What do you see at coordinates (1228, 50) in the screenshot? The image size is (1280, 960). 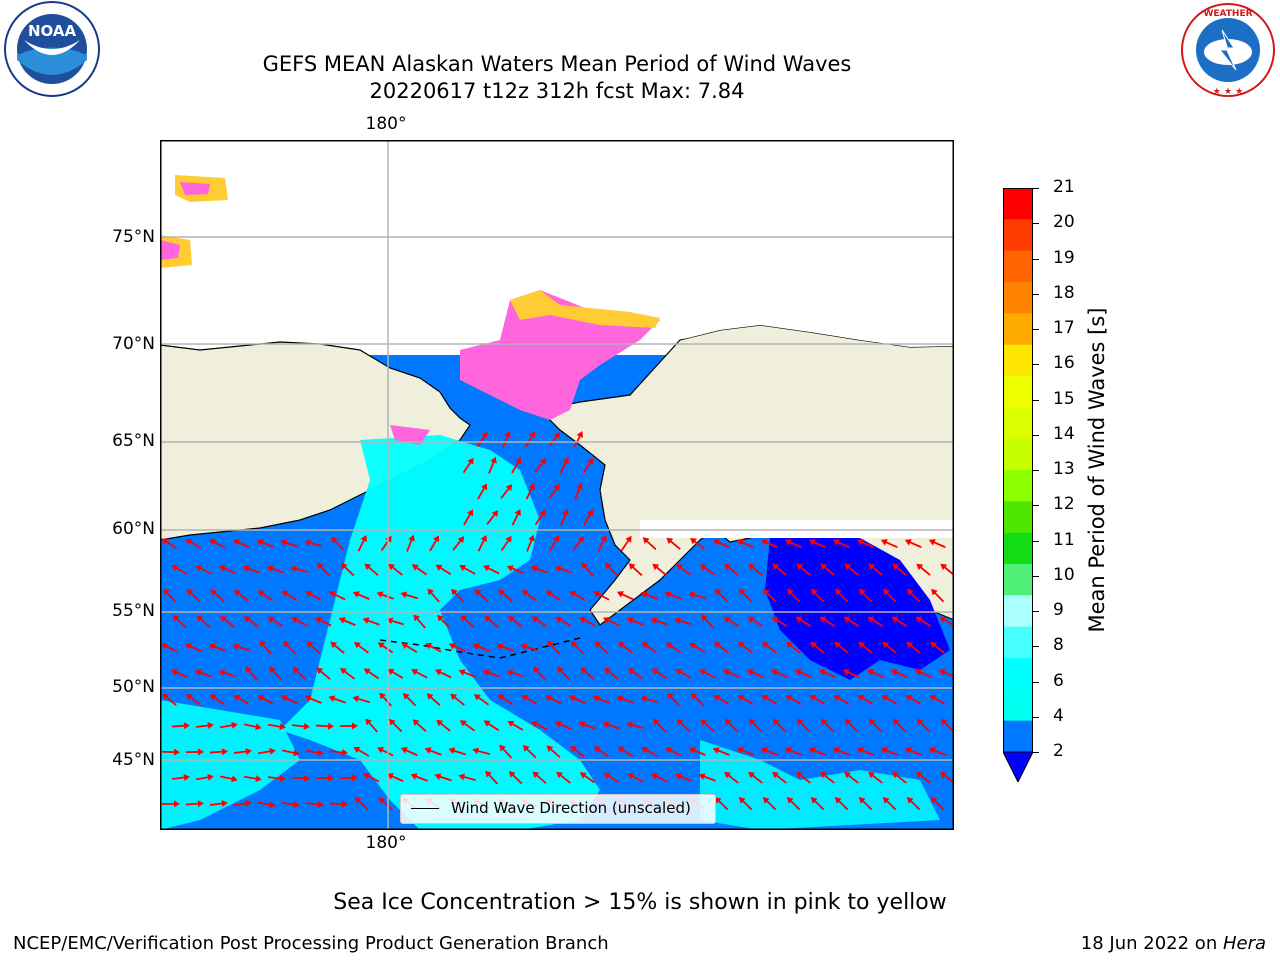 I see `nws-logo: WEATHER ★ ★ ★` at bounding box center [1228, 50].